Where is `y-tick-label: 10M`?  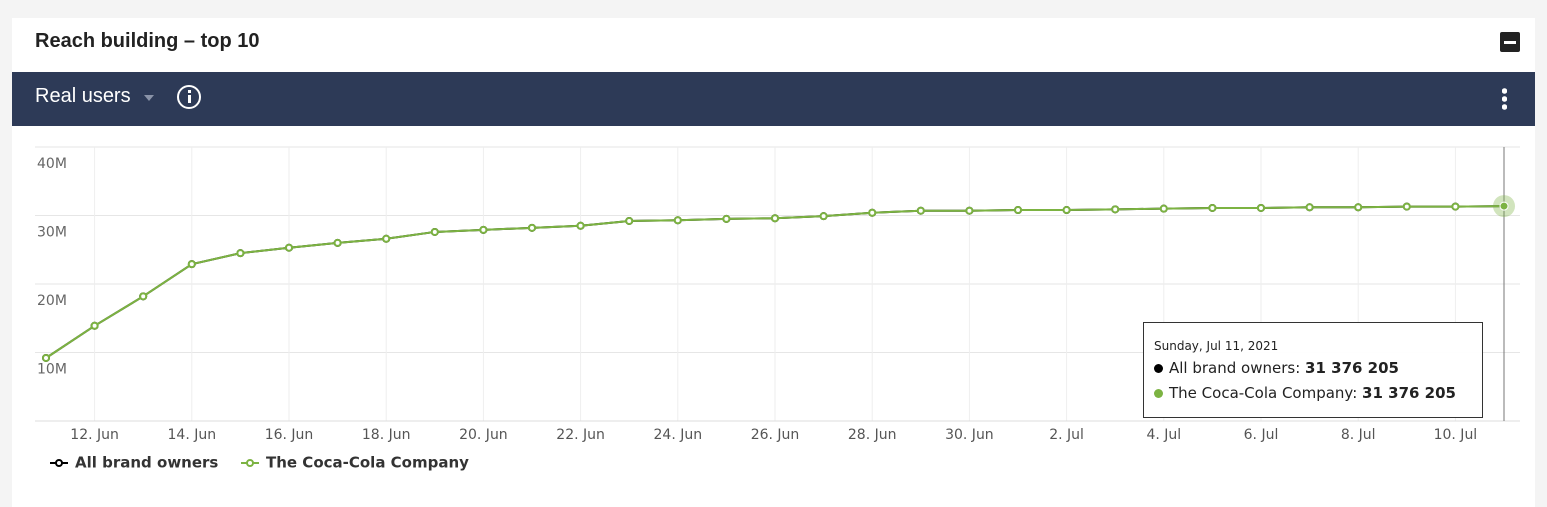
y-tick-label: 10M is located at coordinates (52, 370).